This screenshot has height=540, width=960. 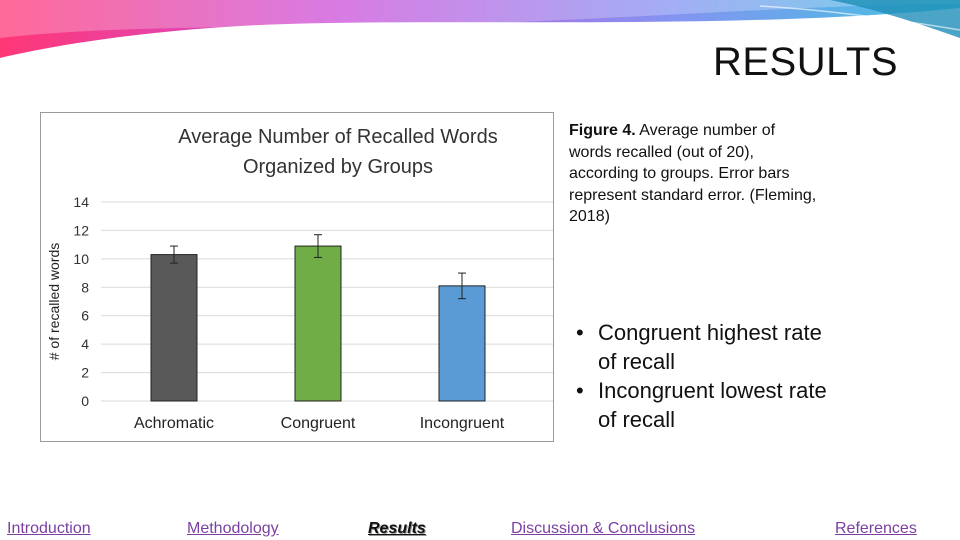 I want to click on nav-introduction-link: Introduction, so click(x=49, y=528).